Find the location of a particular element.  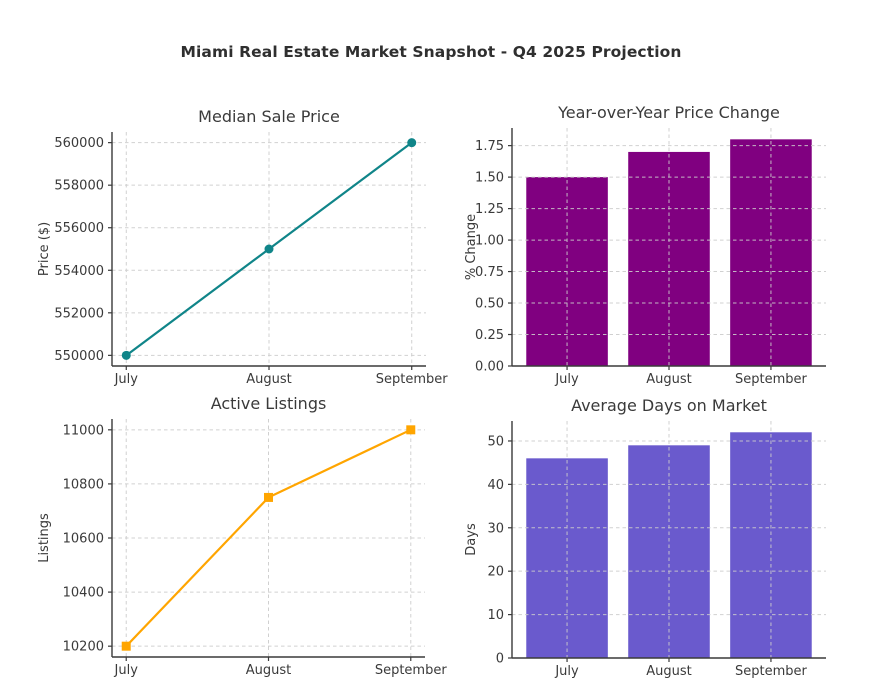

y-tick-labels: 550000 552000 554000 556000 558000 560000 is located at coordinates (79, 250).